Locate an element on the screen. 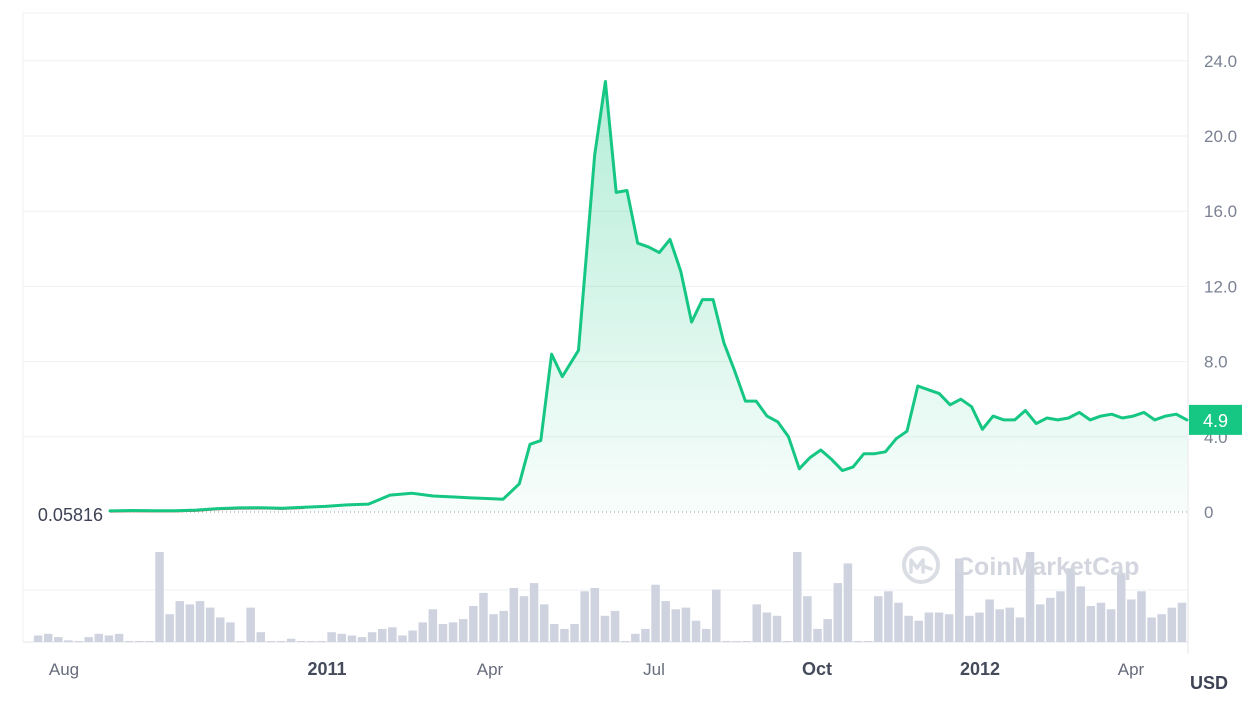 This screenshot has height=703, width=1242. y-tick-label: 20.0 is located at coordinates (1220, 136).